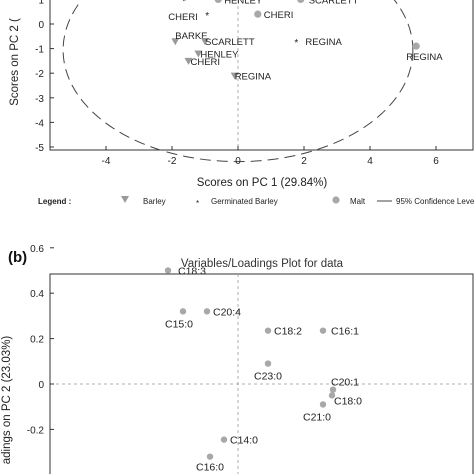 The height and width of the screenshot is (474, 474). I want to click on score-plot-y-tick-label: -4, so click(39, 123).